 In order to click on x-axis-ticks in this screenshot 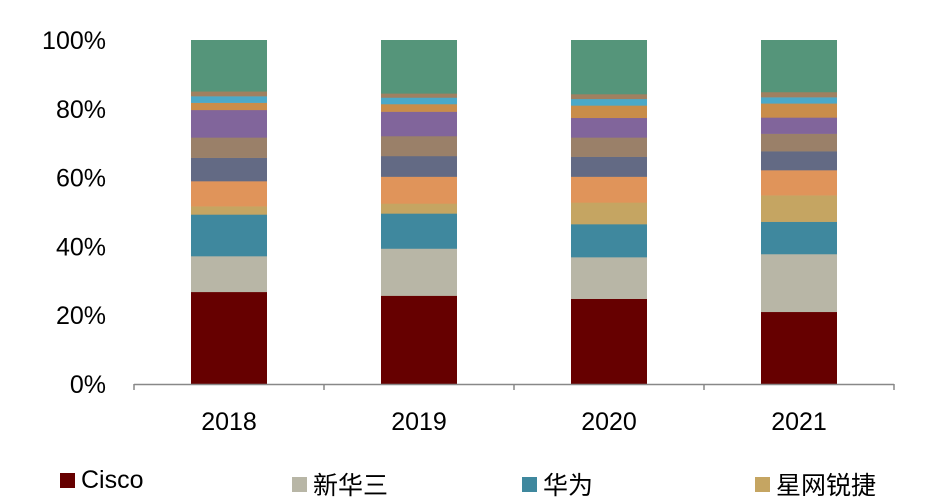, I will do `click(514, 387)`.